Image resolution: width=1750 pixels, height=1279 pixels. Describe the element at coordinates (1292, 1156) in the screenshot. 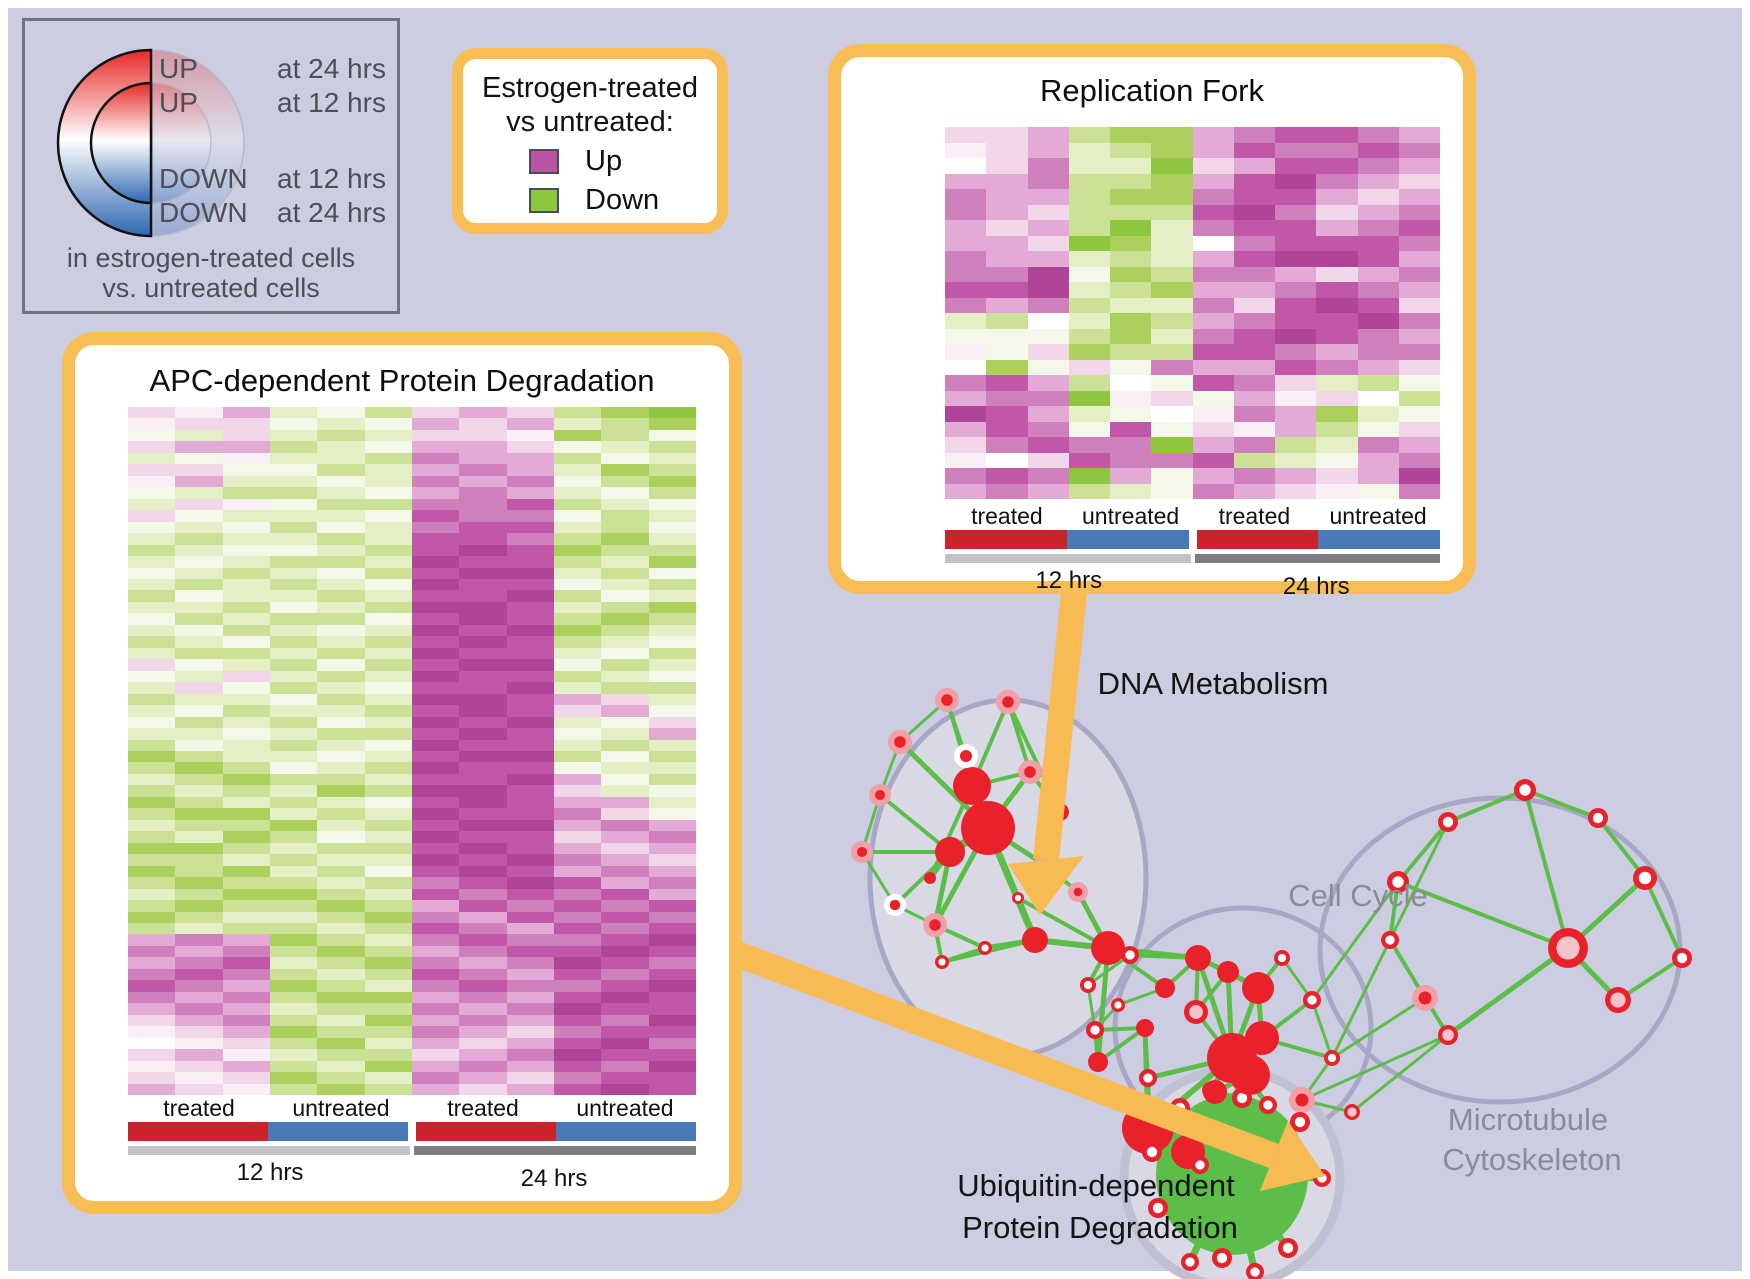

I see `arrowhead-apc-to-ubiquitin` at that location.